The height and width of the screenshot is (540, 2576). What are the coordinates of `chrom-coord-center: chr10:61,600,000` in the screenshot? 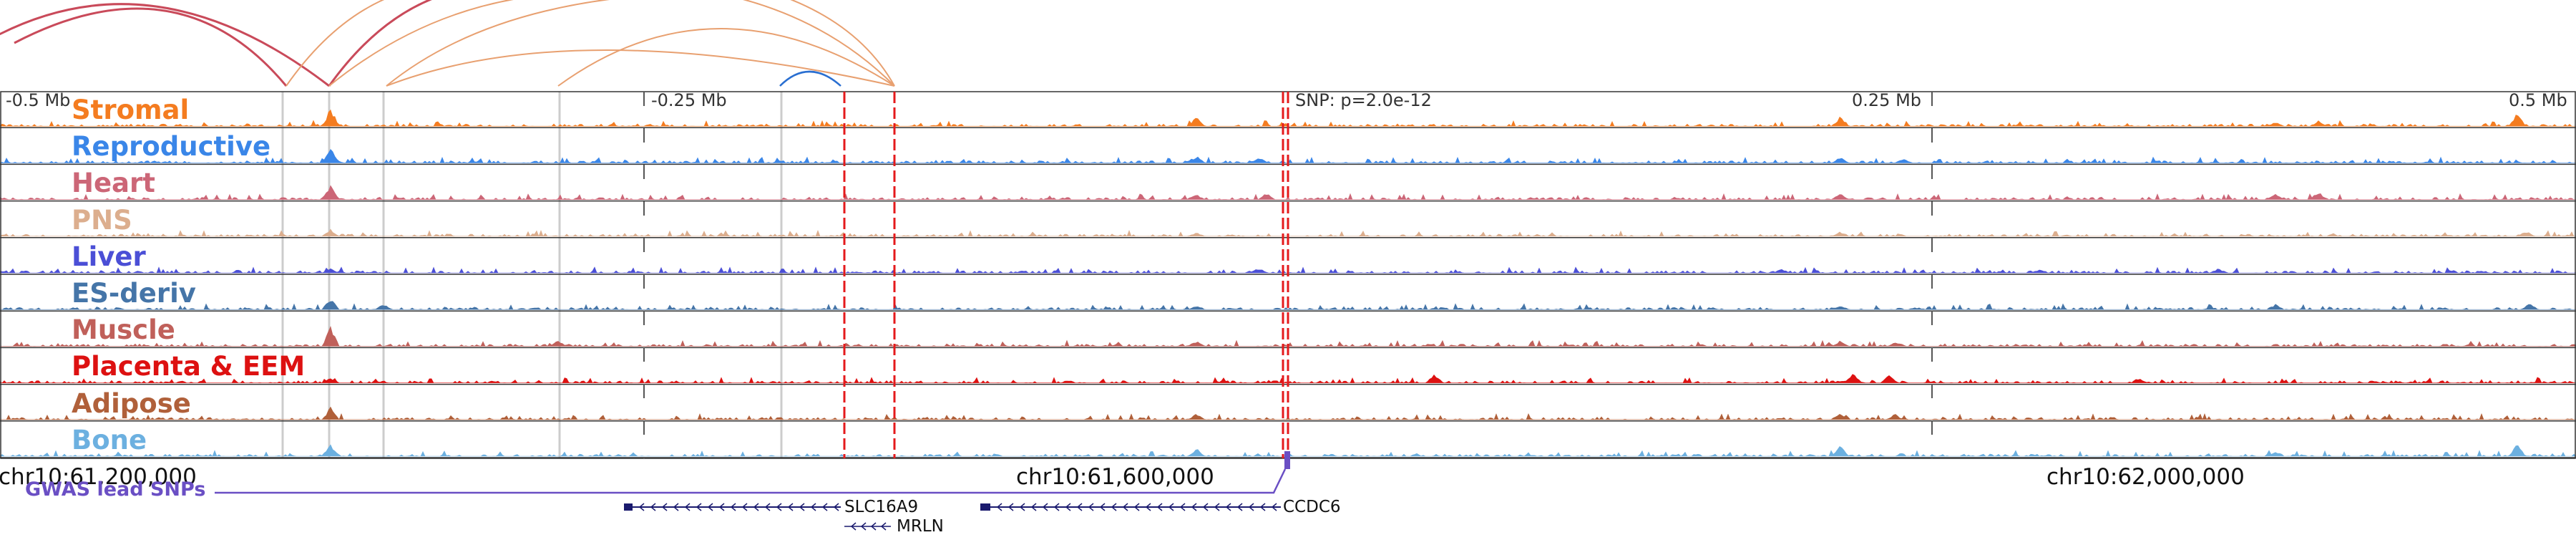 It's located at (1115, 477).